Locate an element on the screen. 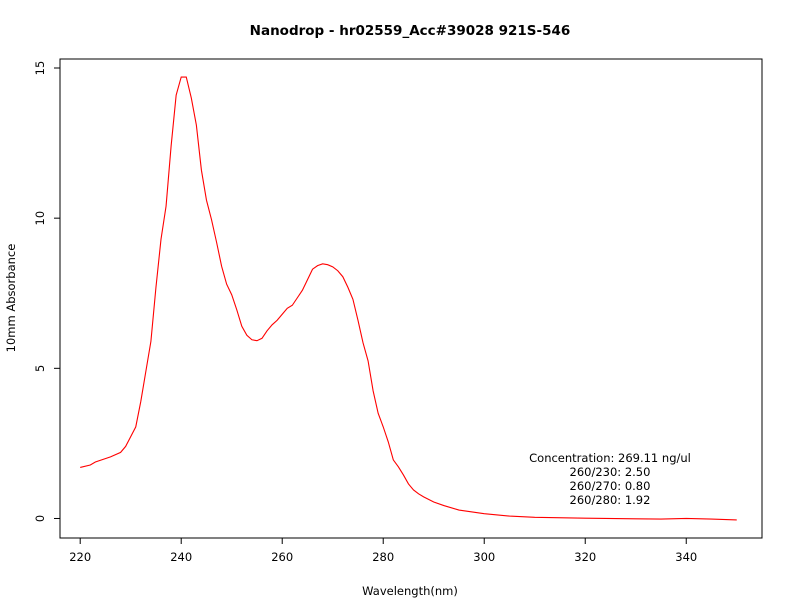  x-axis-label: Wavelength(nm) is located at coordinates (410, 591).